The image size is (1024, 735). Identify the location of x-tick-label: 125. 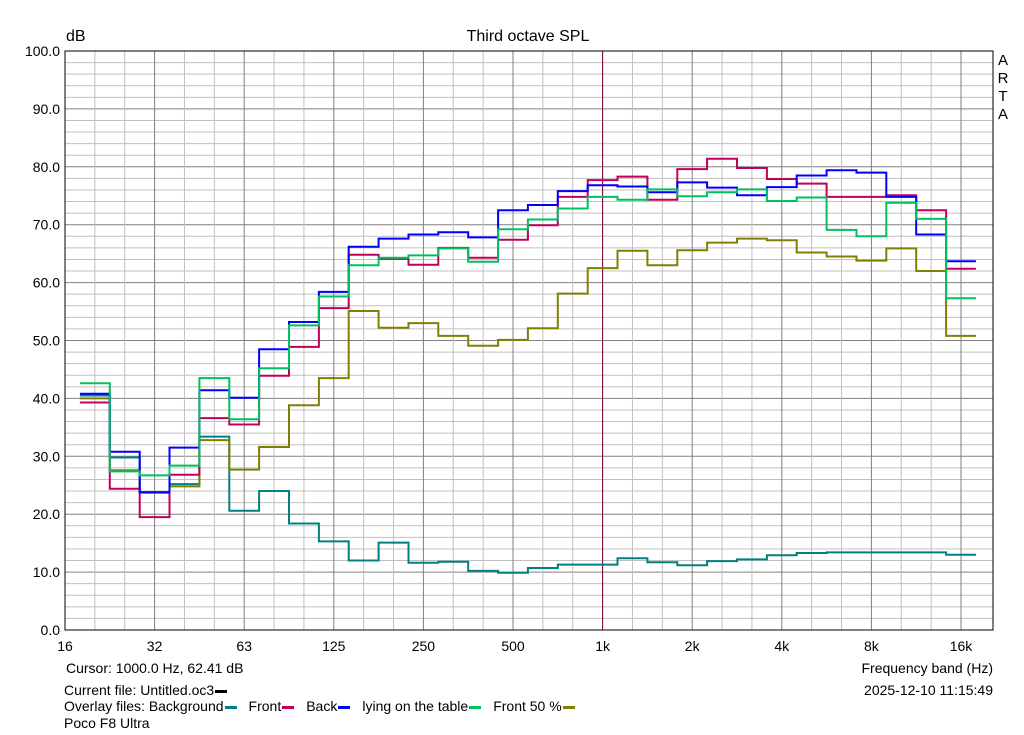
(334, 646).